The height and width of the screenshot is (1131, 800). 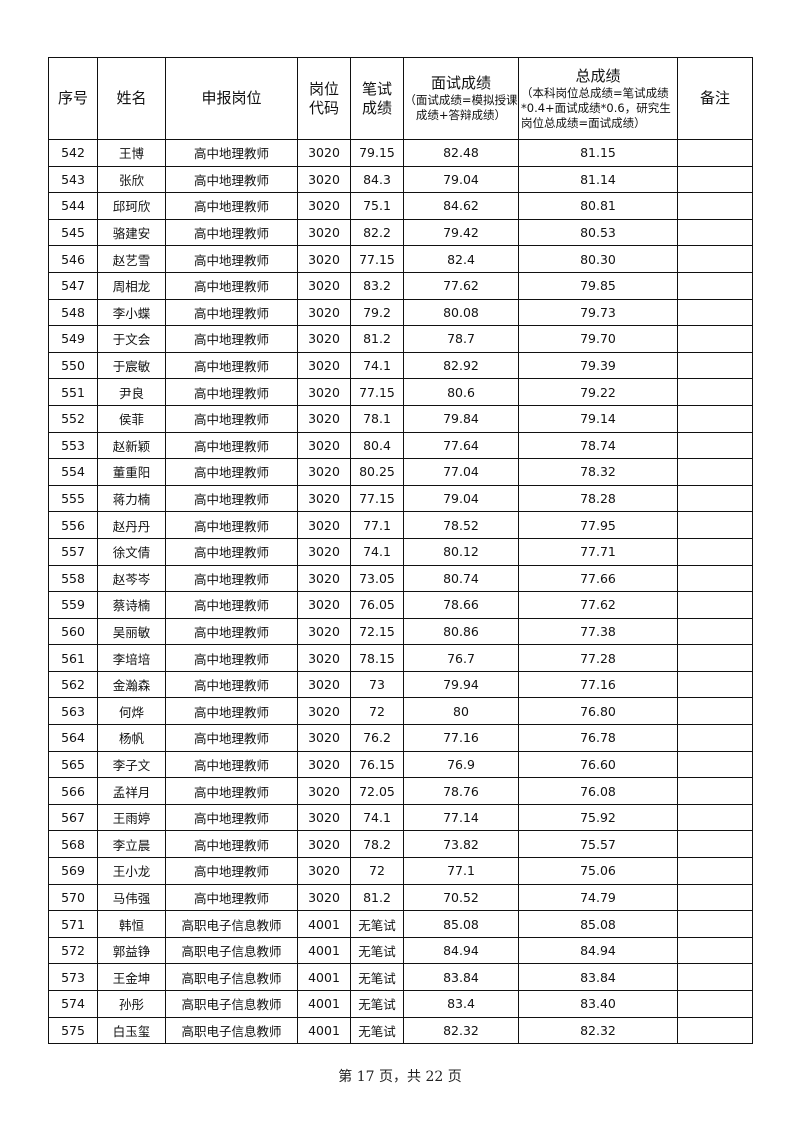 What do you see at coordinates (231, 98) in the screenshot?
I see `header-position: 申报岗位` at bounding box center [231, 98].